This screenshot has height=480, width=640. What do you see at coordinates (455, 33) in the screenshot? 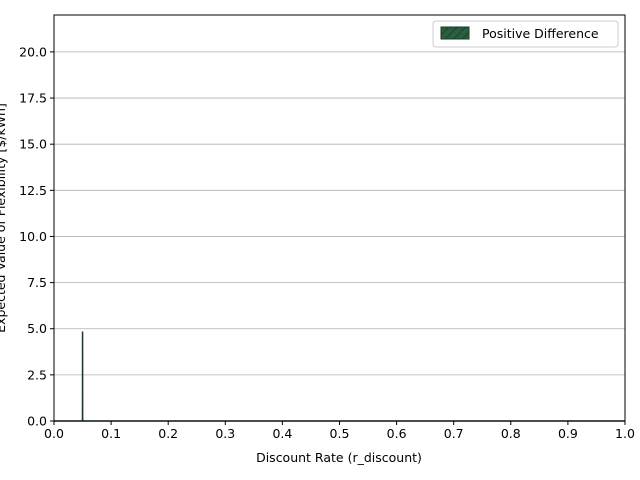
I see `legend-swatch` at bounding box center [455, 33].